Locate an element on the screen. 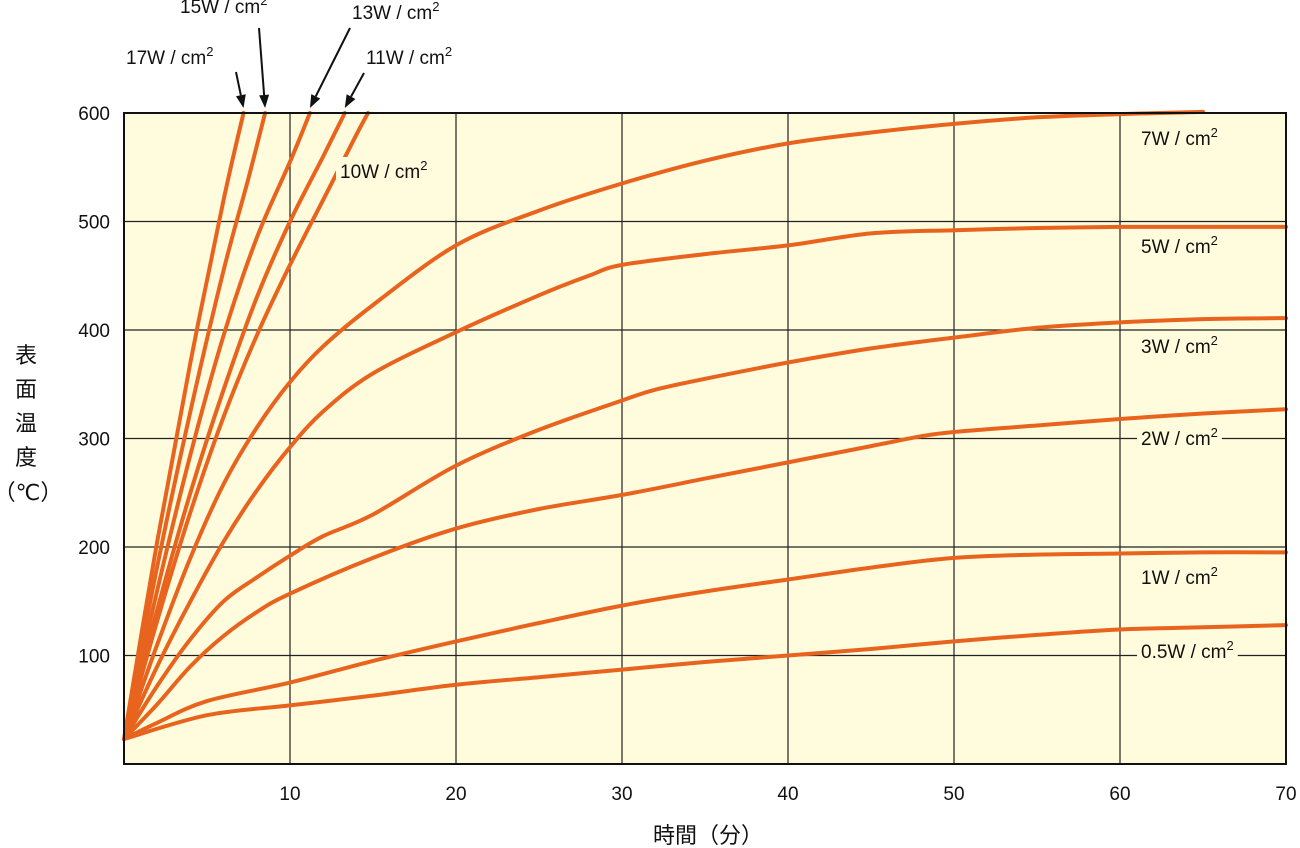 The height and width of the screenshot is (848, 1300). x-tick-label: 40 is located at coordinates (787, 794).